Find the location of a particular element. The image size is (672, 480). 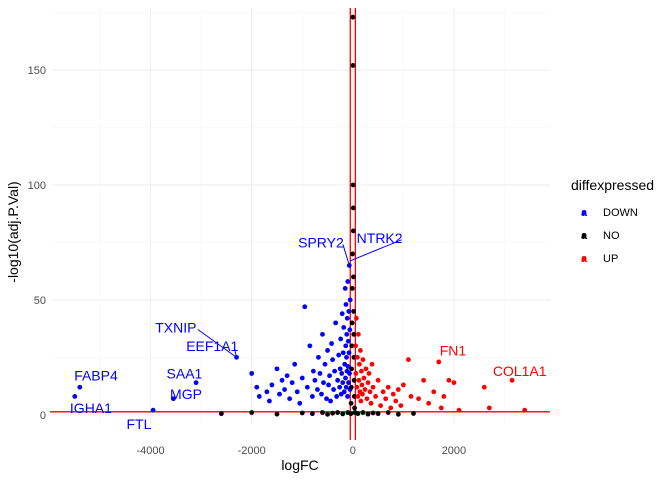

gene-label: IGHA1 is located at coordinates (91, 408).